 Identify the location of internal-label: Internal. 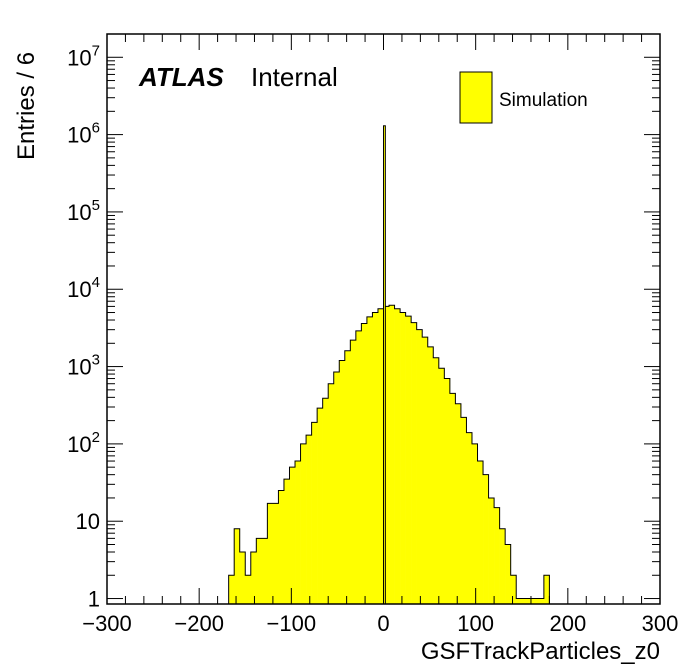
(294, 77).